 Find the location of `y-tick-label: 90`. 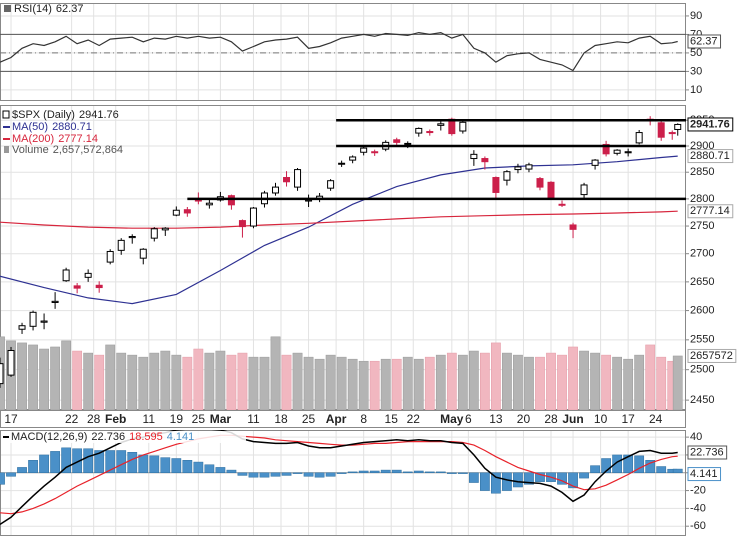

y-tick-label: 90 is located at coordinates (696, 16).